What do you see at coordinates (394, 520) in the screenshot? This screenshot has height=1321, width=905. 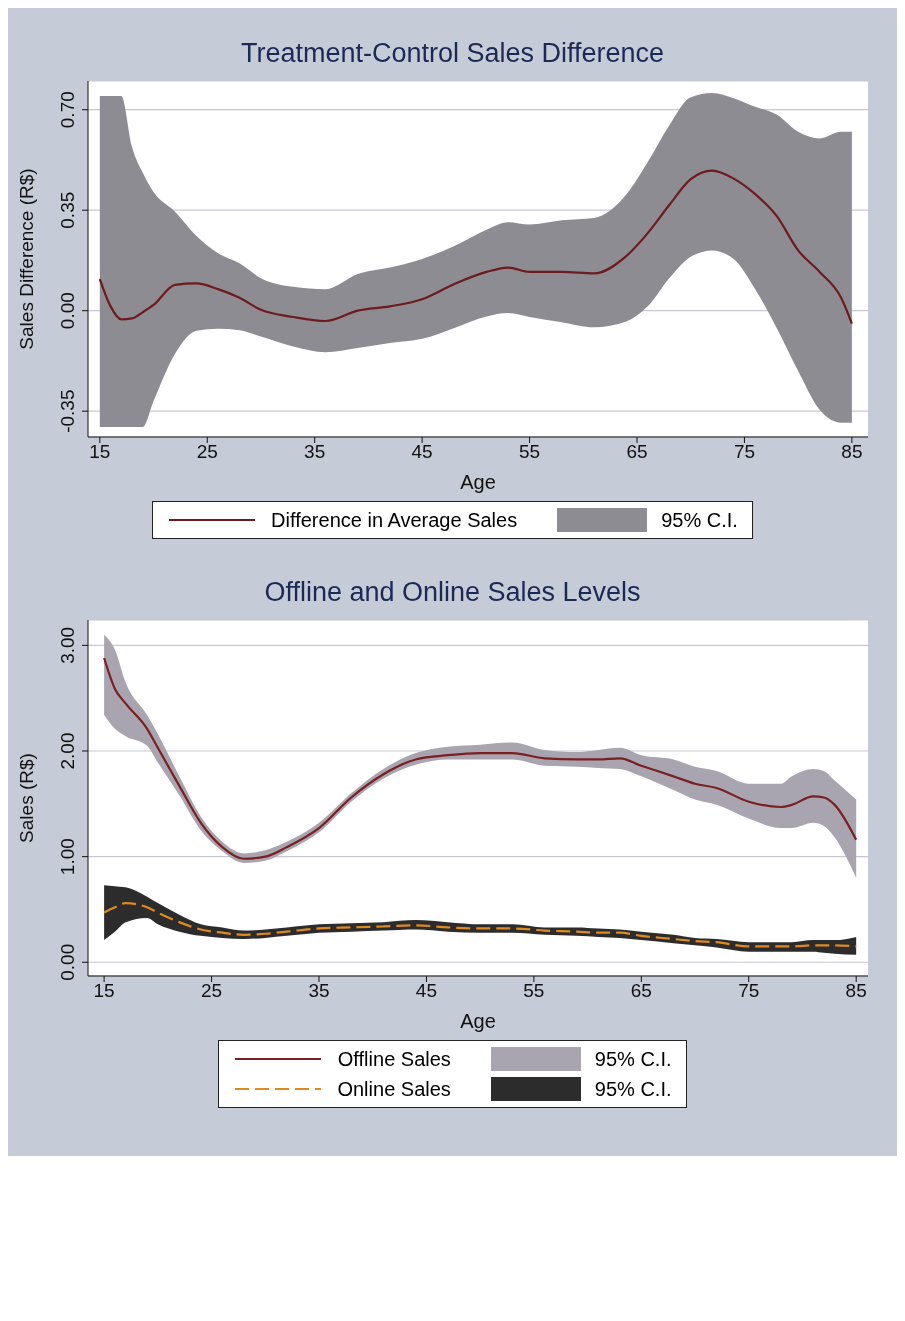 I see `legend-label: Difference in Average Sales` at bounding box center [394, 520].